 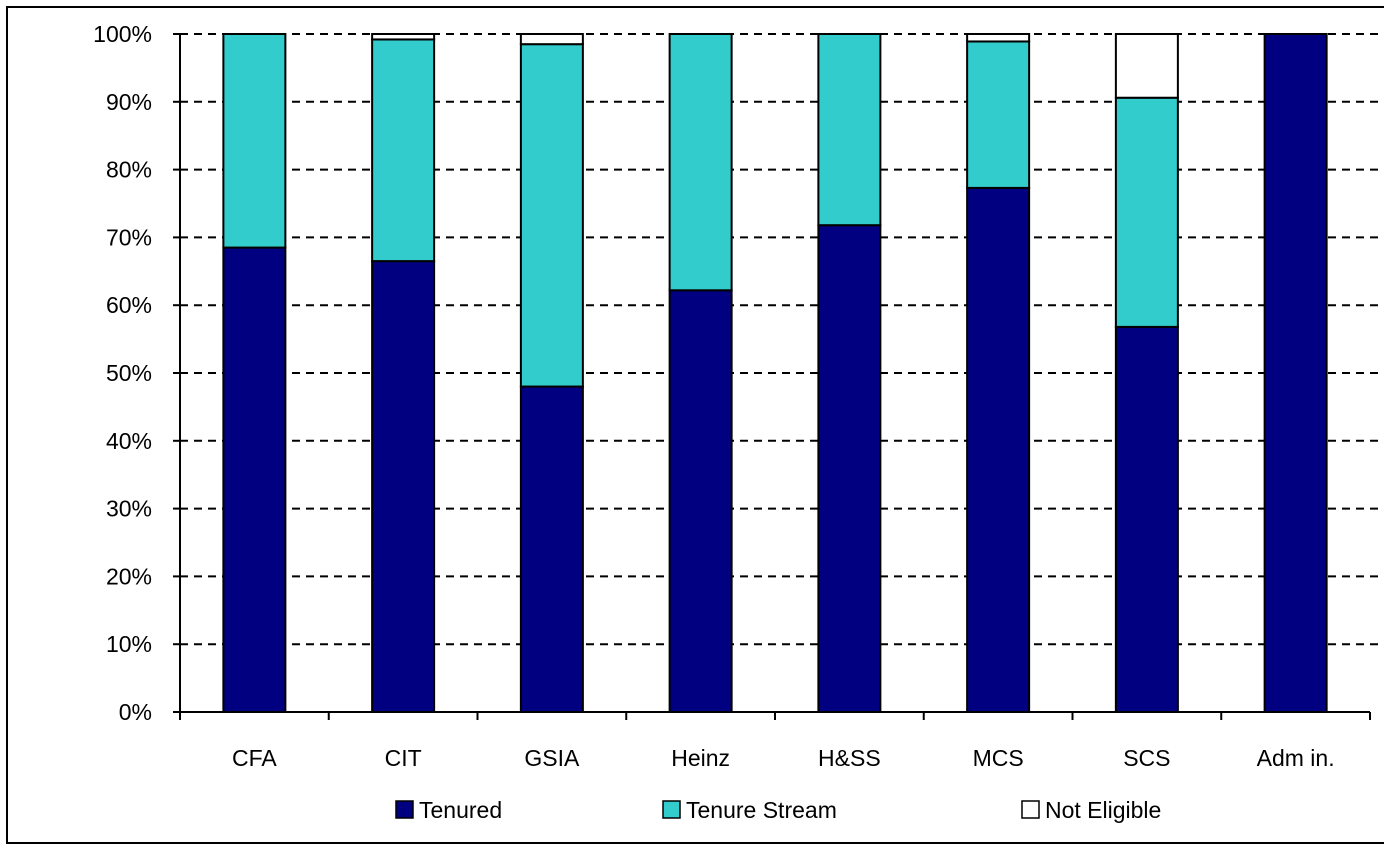 I want to click on y-tick-label: 0%, so click(x=135, y=712).